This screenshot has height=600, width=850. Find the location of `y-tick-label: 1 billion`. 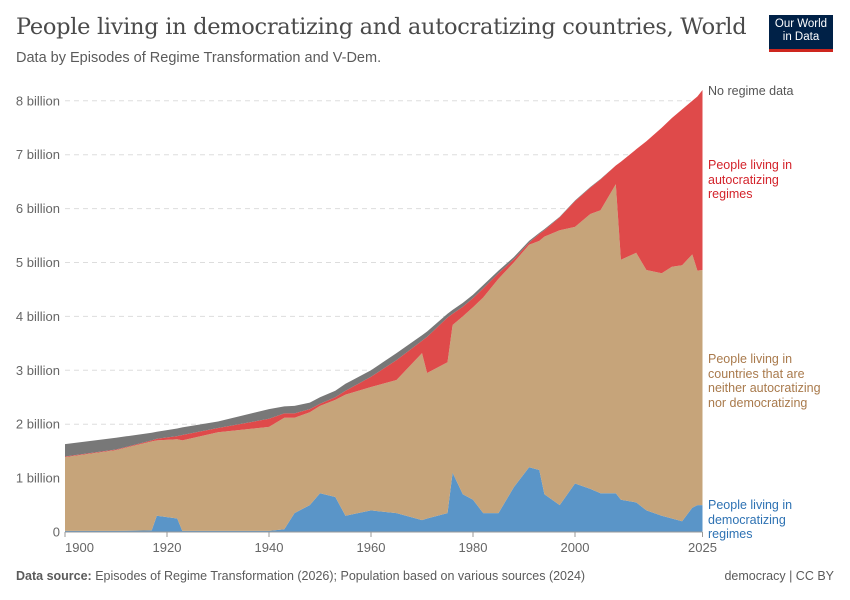

y-tick-label: 1 billion is located at coordinates (38, 478).